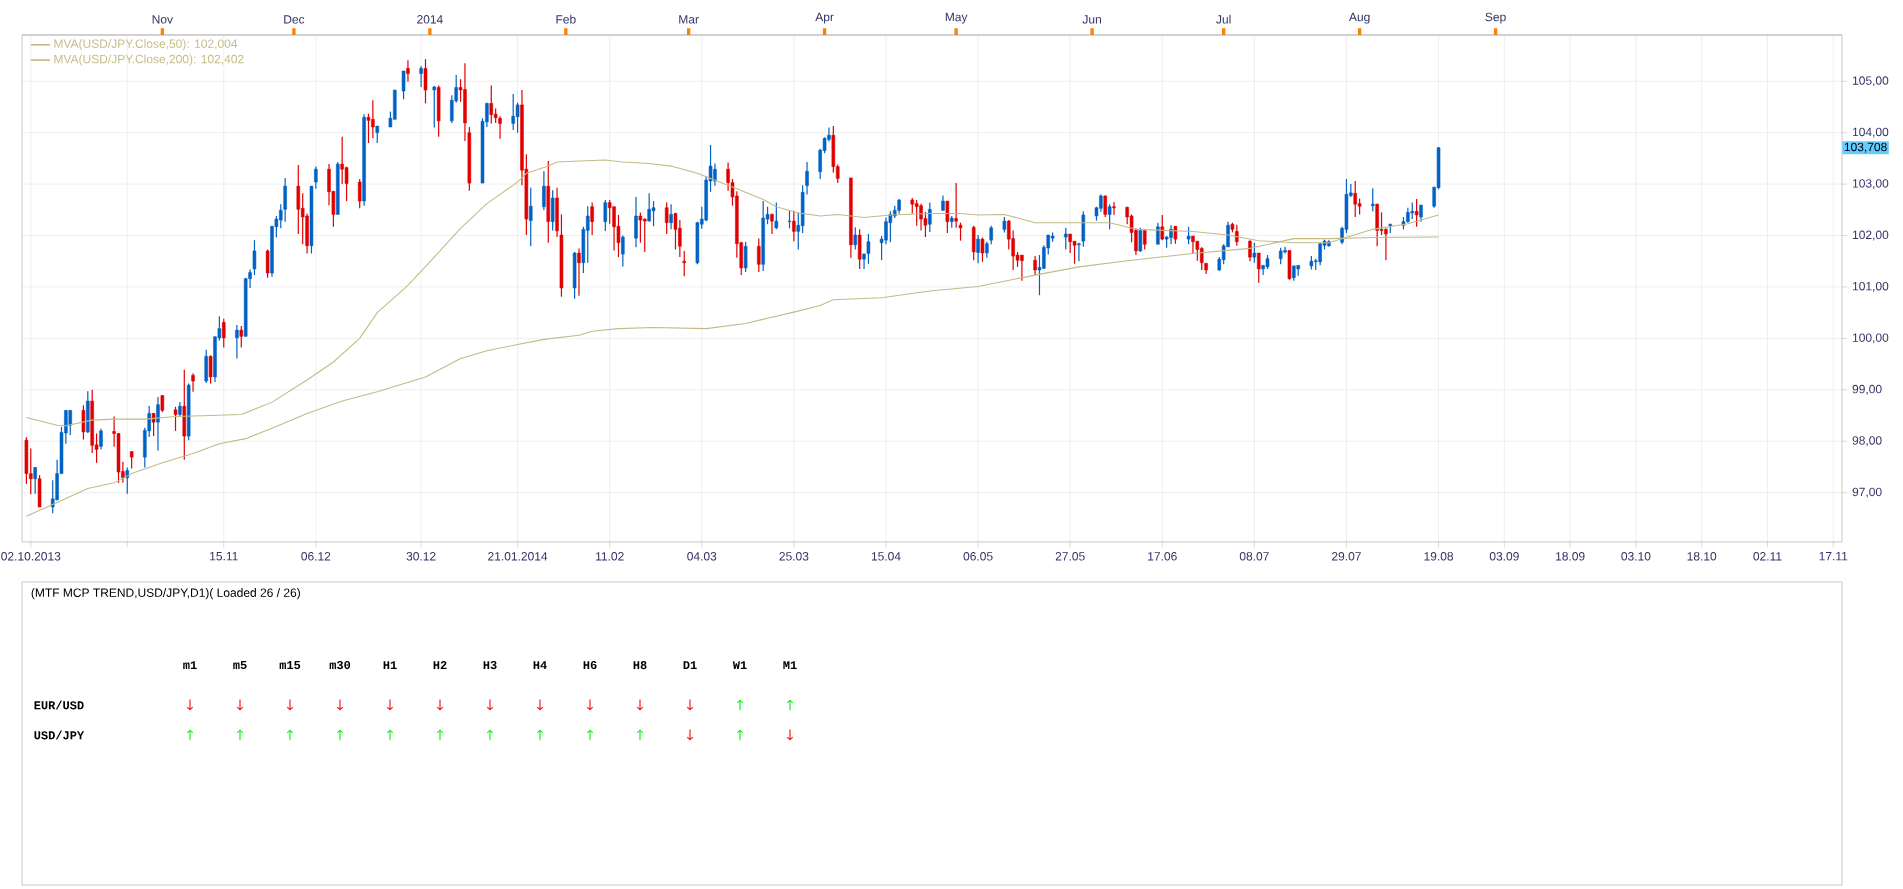  Describe the element at coordinates (316, 556) in the screenshot. I see `x-tick-label: 06.12` at that location.